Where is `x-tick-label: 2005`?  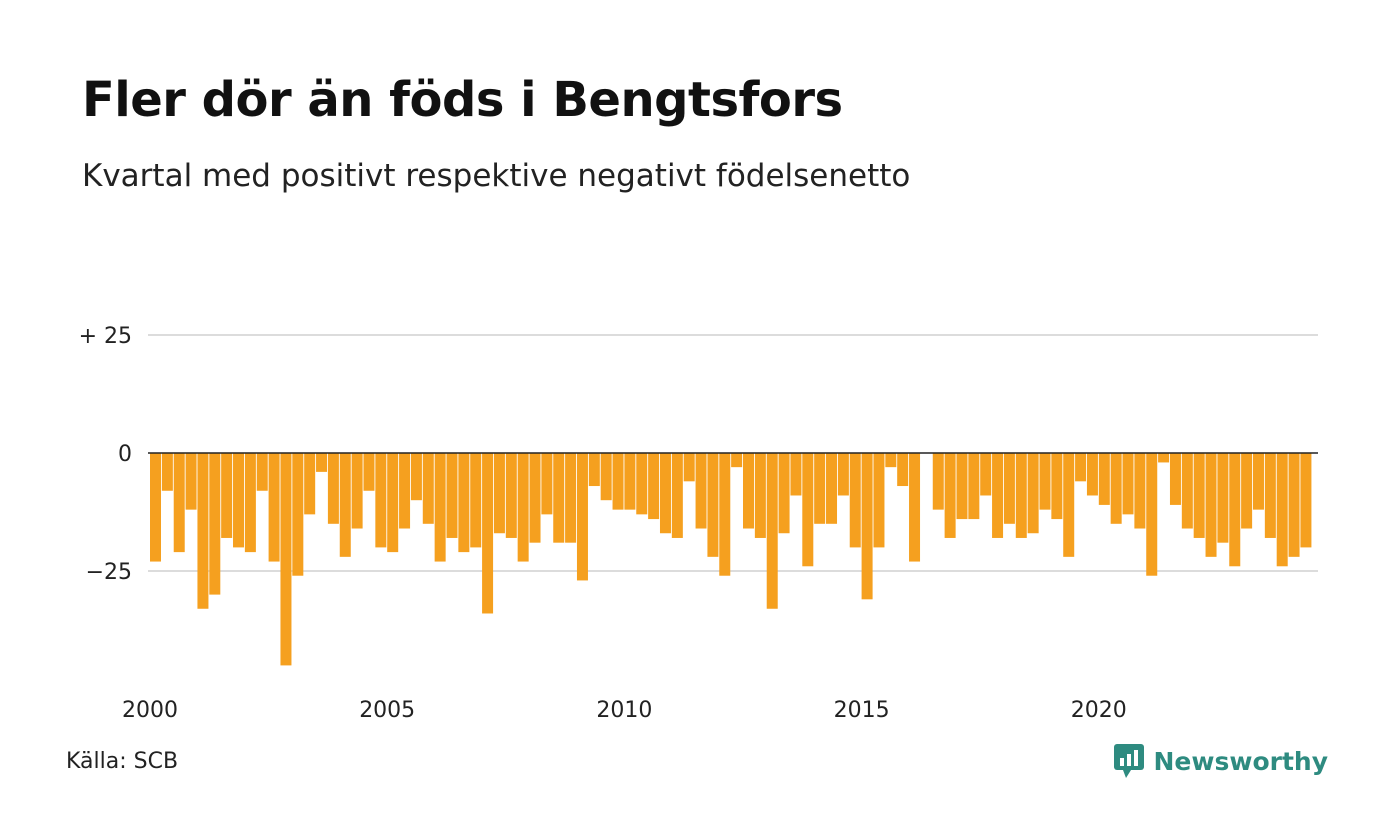 x-tick-label: 2005 is located at coordinates (387, 710).